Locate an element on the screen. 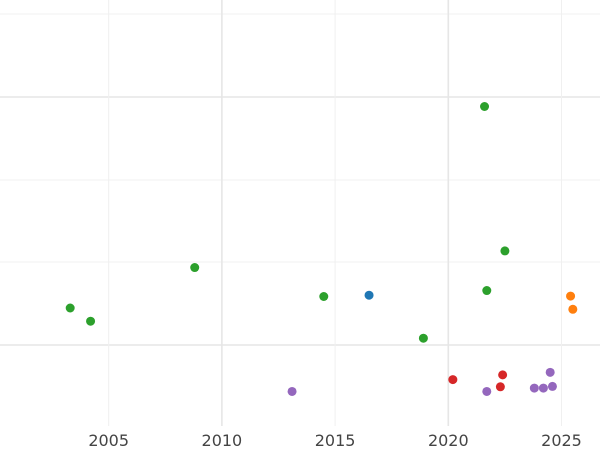 The width and height of the screenshot is (600, 450). x-tick-label: 2025 is located at coordinates (561, 440).